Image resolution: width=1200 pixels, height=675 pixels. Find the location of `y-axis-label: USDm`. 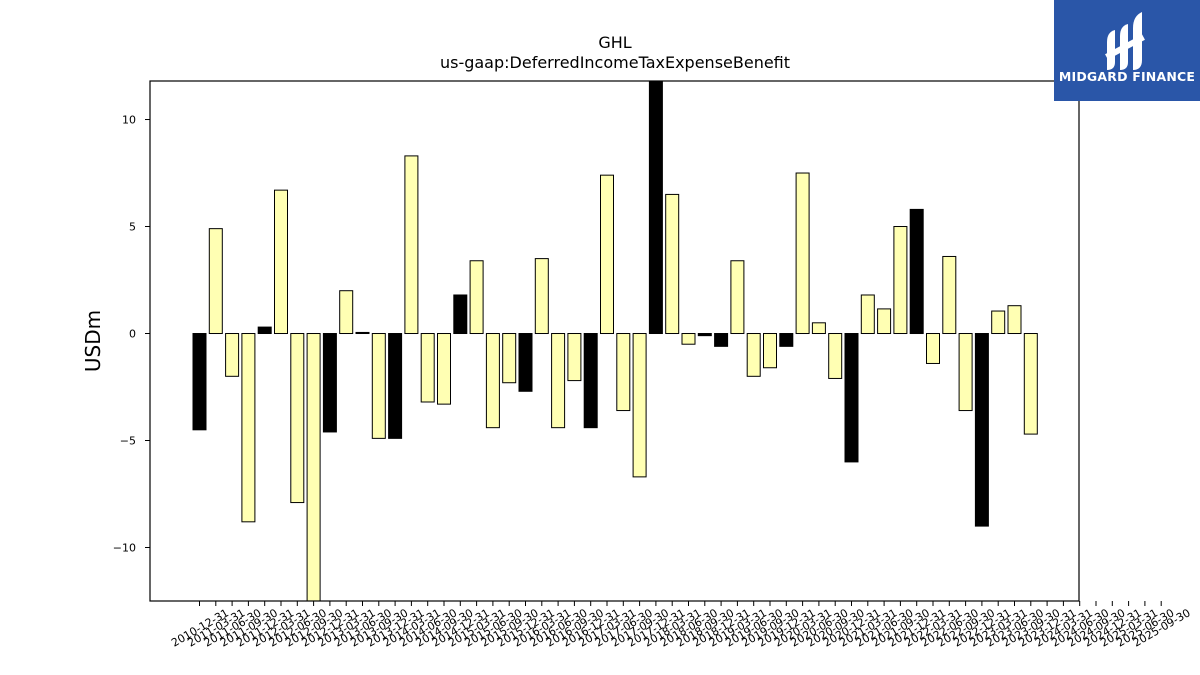

y-axis-label: USDm is located at coordinates (93, 341).